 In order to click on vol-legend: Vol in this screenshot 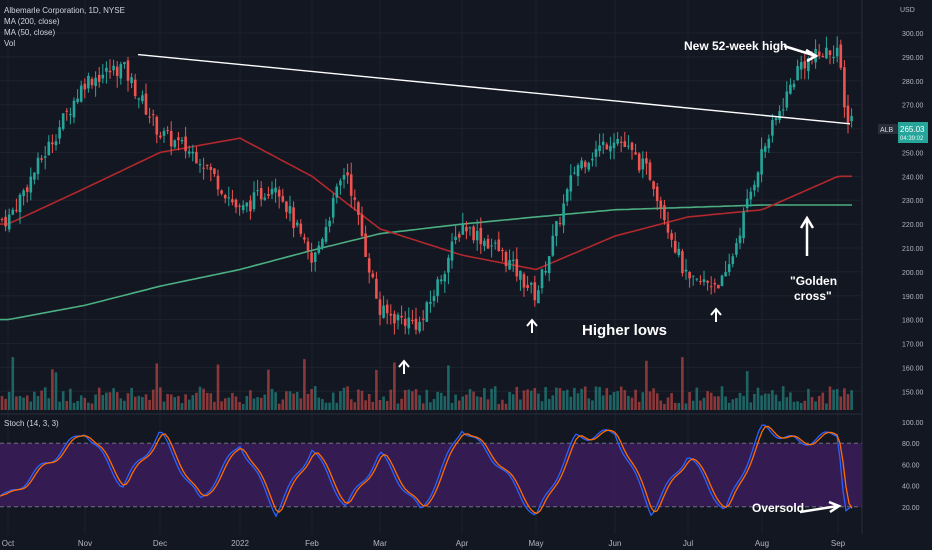, I will do `click(9, 43)`.